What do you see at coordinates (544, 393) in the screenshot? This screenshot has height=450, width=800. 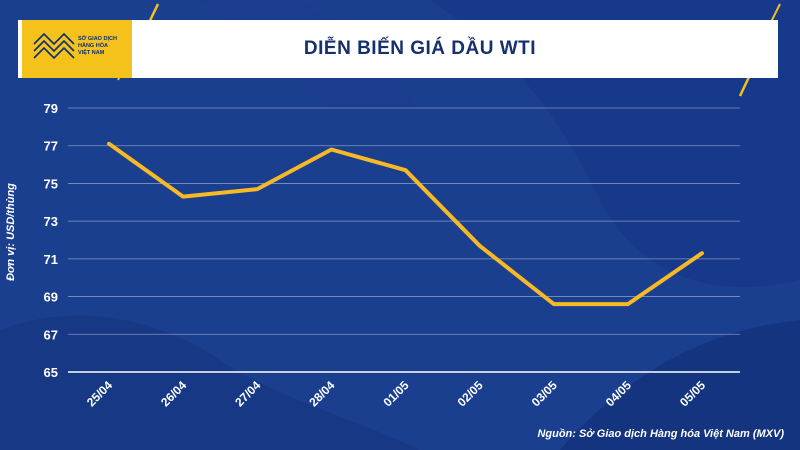 I see `x-tick-label: 03/05` at bounding box center [544, 393].